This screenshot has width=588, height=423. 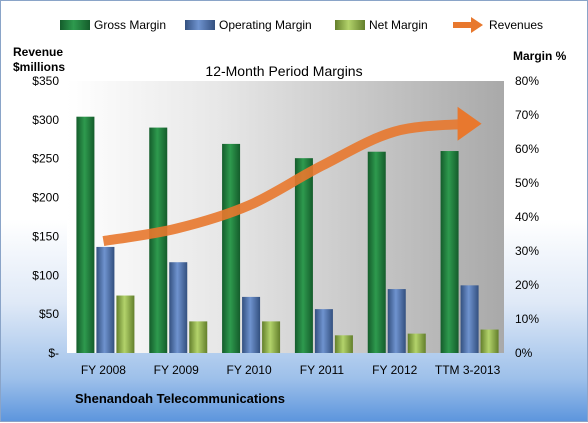 I want to click on left-tick-label: $150, so click(x=45, y=236).